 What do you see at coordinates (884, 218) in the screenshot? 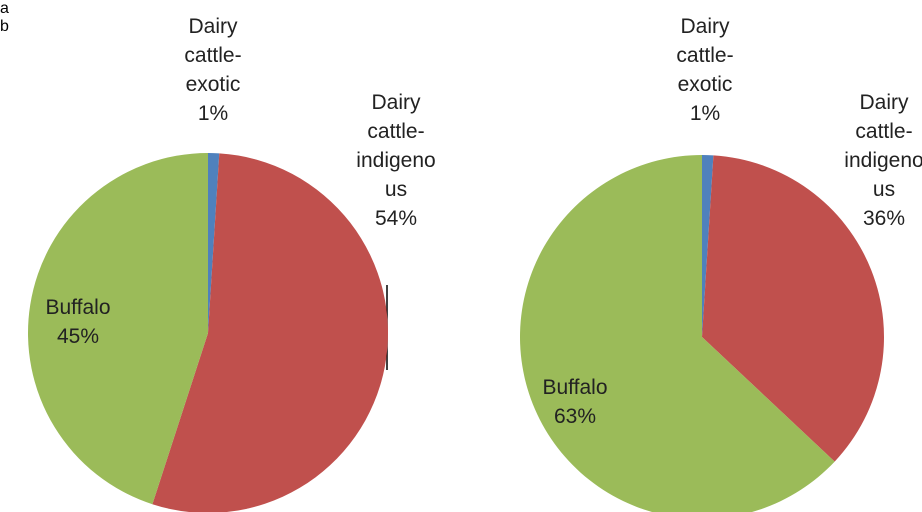
I see `value-label: 36%` at bounding box center [884, 218].